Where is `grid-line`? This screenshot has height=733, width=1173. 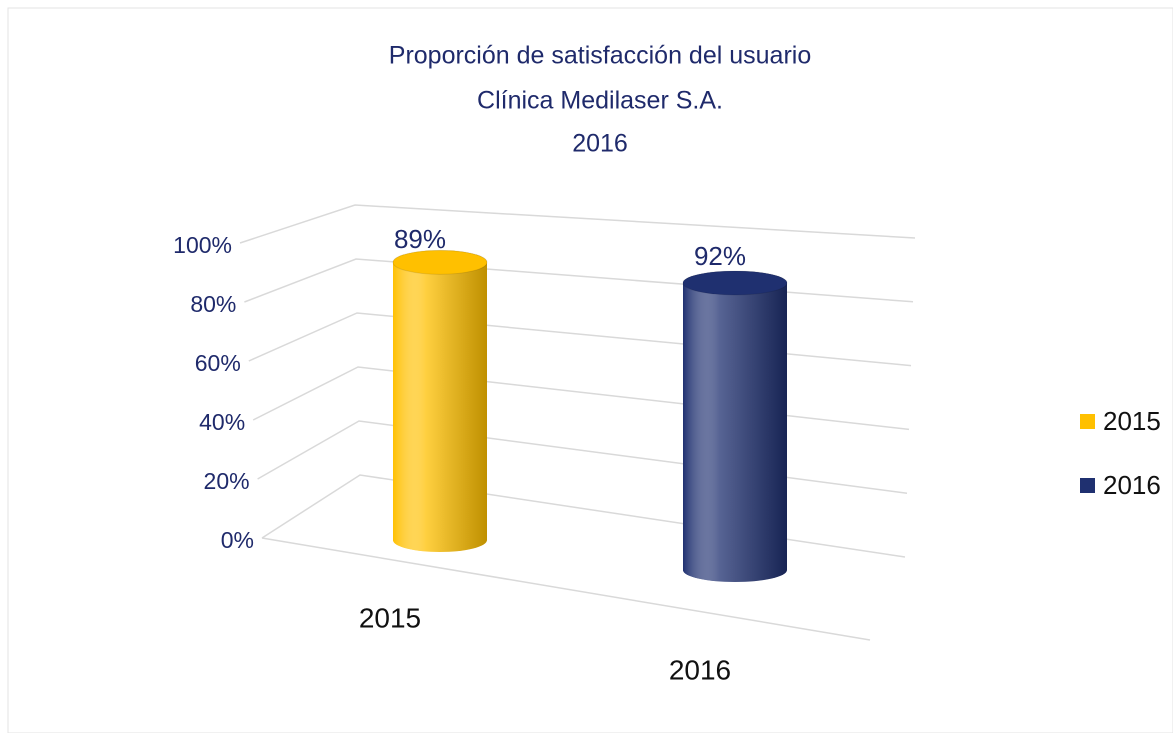 grid-line is located at coordinates (577, 224).